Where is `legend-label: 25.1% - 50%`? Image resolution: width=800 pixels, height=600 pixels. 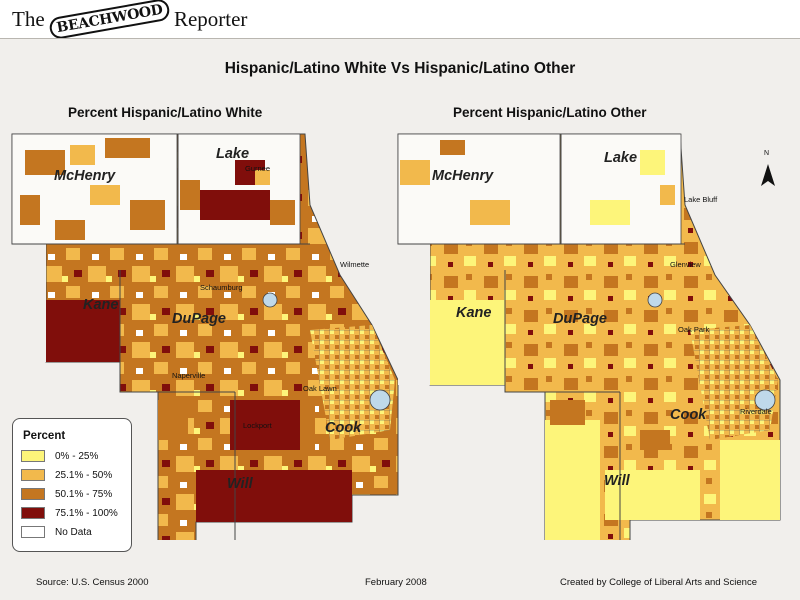
legend-label: 25.1% - 50% is located at coordinates (84, 475).